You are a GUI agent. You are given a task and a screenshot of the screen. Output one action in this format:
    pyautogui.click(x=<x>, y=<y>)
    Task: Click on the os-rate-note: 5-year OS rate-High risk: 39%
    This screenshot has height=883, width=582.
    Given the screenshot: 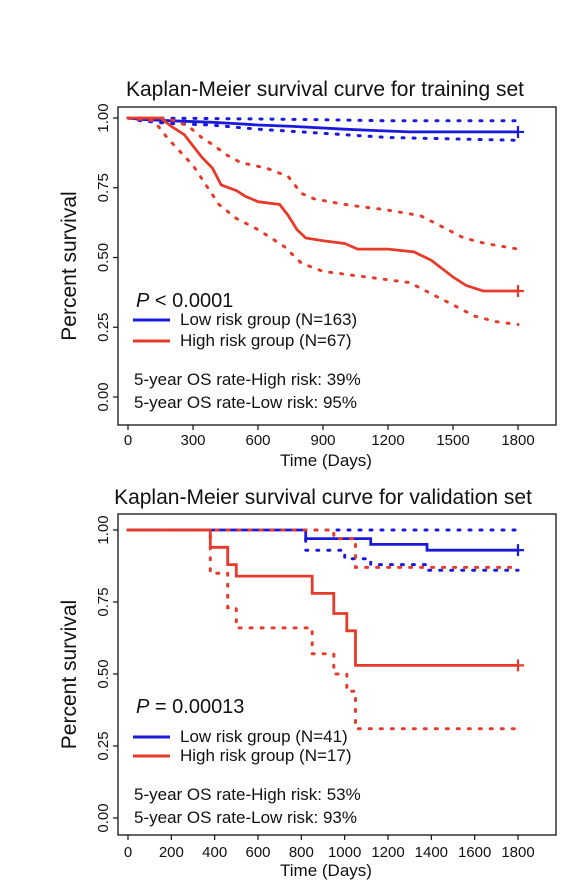 What is the action you would take?
    pyautogui.click(x=247, y=379)
    